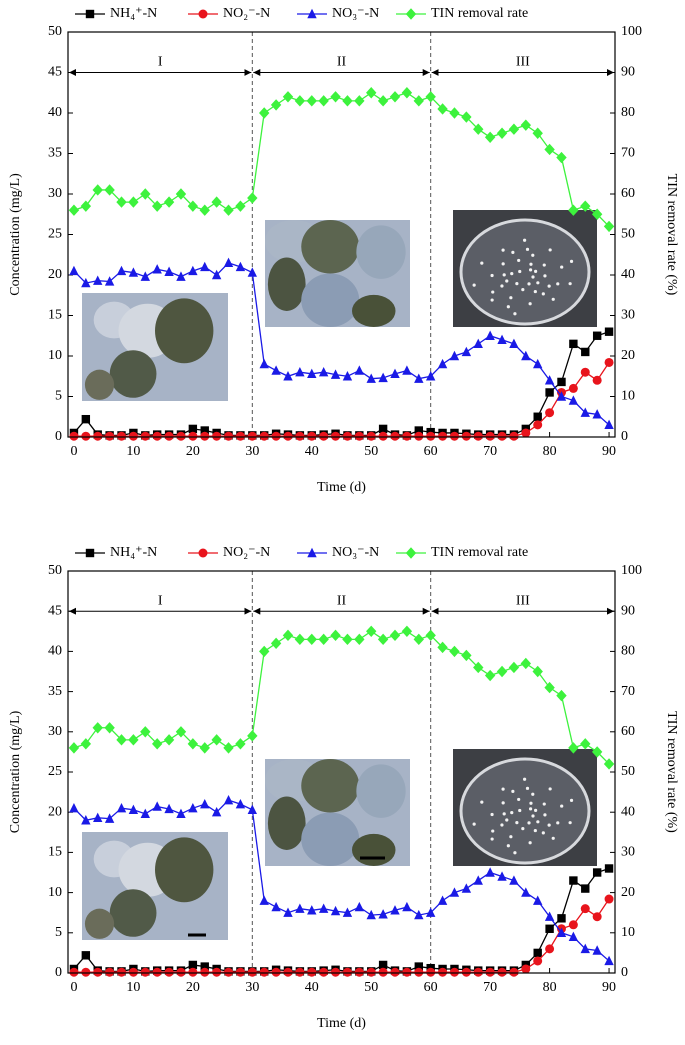  Describe the element at coordinates (55, 811) in the screenshot. I see `y-tick-label: 20` at that location.